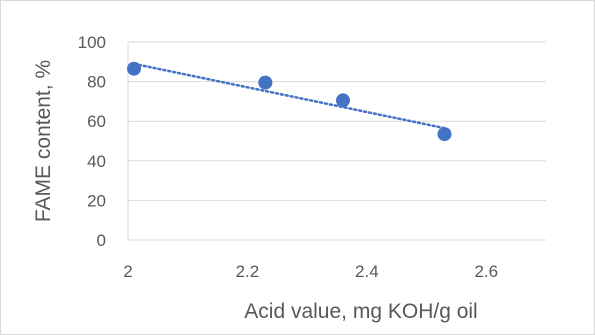  I want to click on x-tick-label: 2.2, so click(248, 271).